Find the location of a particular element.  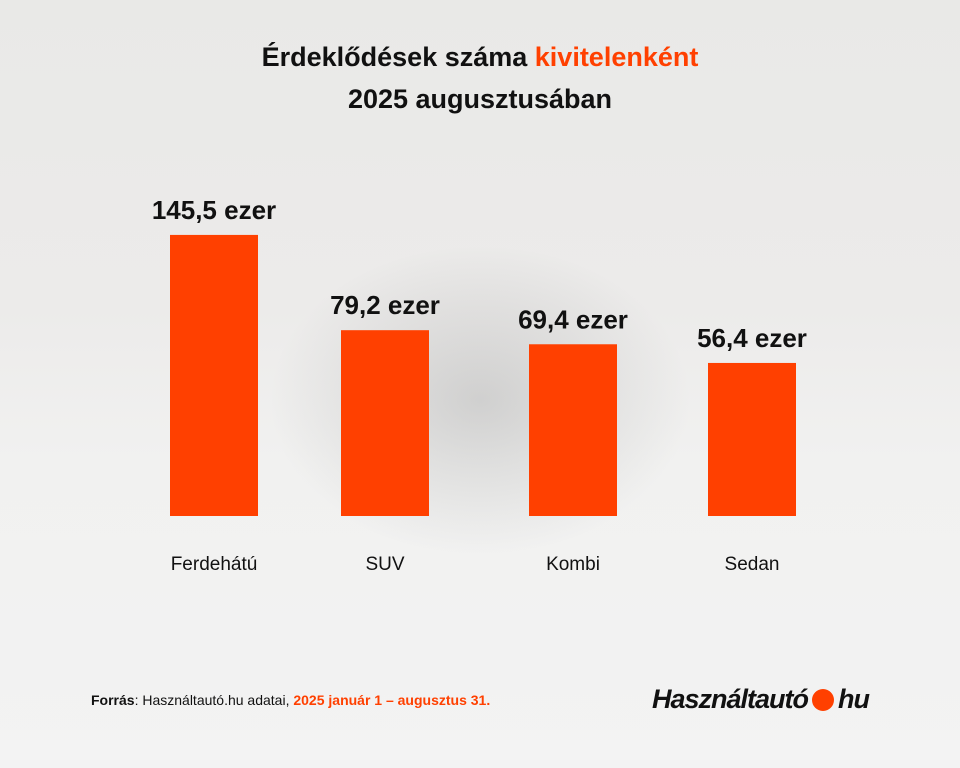

category-label: Sedan is located at coordinates (752, 564).